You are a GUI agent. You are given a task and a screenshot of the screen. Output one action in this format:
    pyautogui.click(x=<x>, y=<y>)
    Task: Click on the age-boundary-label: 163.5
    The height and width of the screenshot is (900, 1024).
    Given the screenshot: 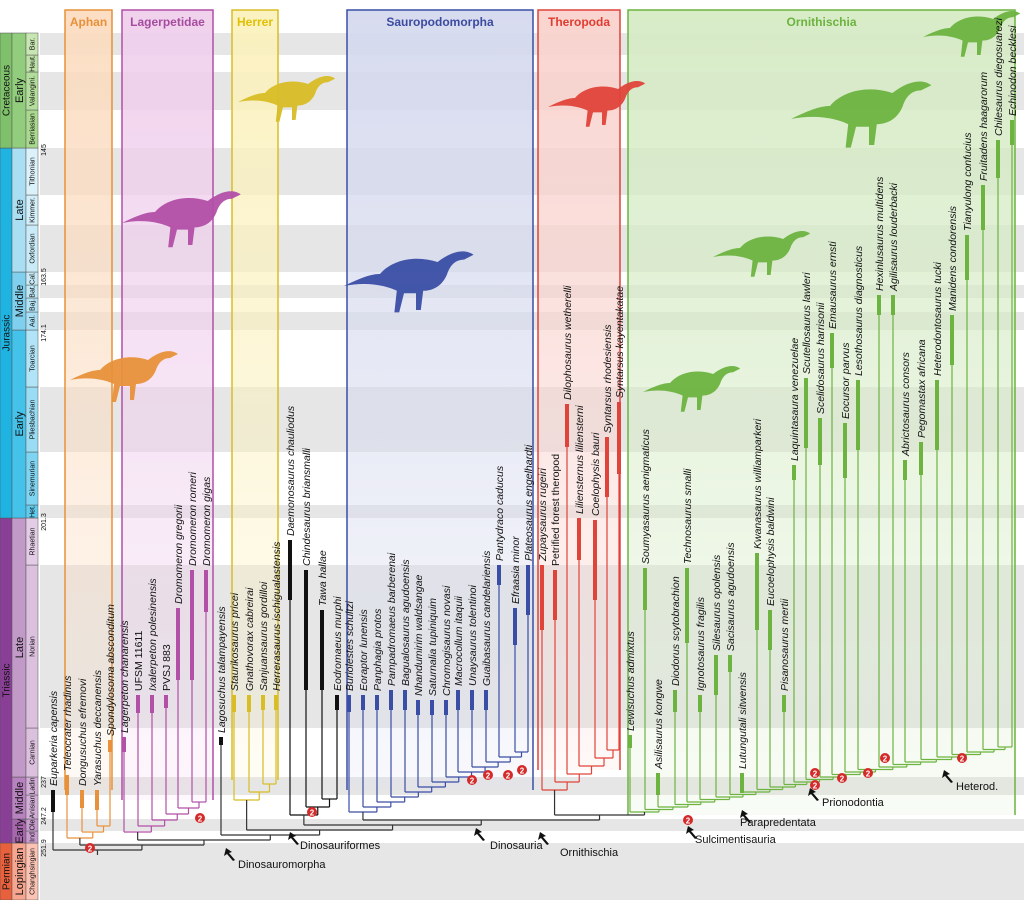 What is the action you would take?
    pyautogui.click(x=44, y=277)
    